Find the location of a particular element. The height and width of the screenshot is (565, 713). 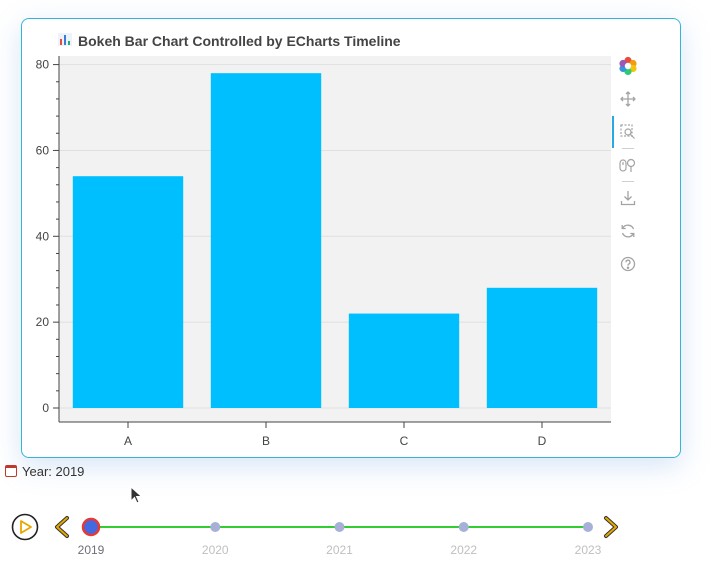

timeline-point-2021 is located at coordinates (339, 527).